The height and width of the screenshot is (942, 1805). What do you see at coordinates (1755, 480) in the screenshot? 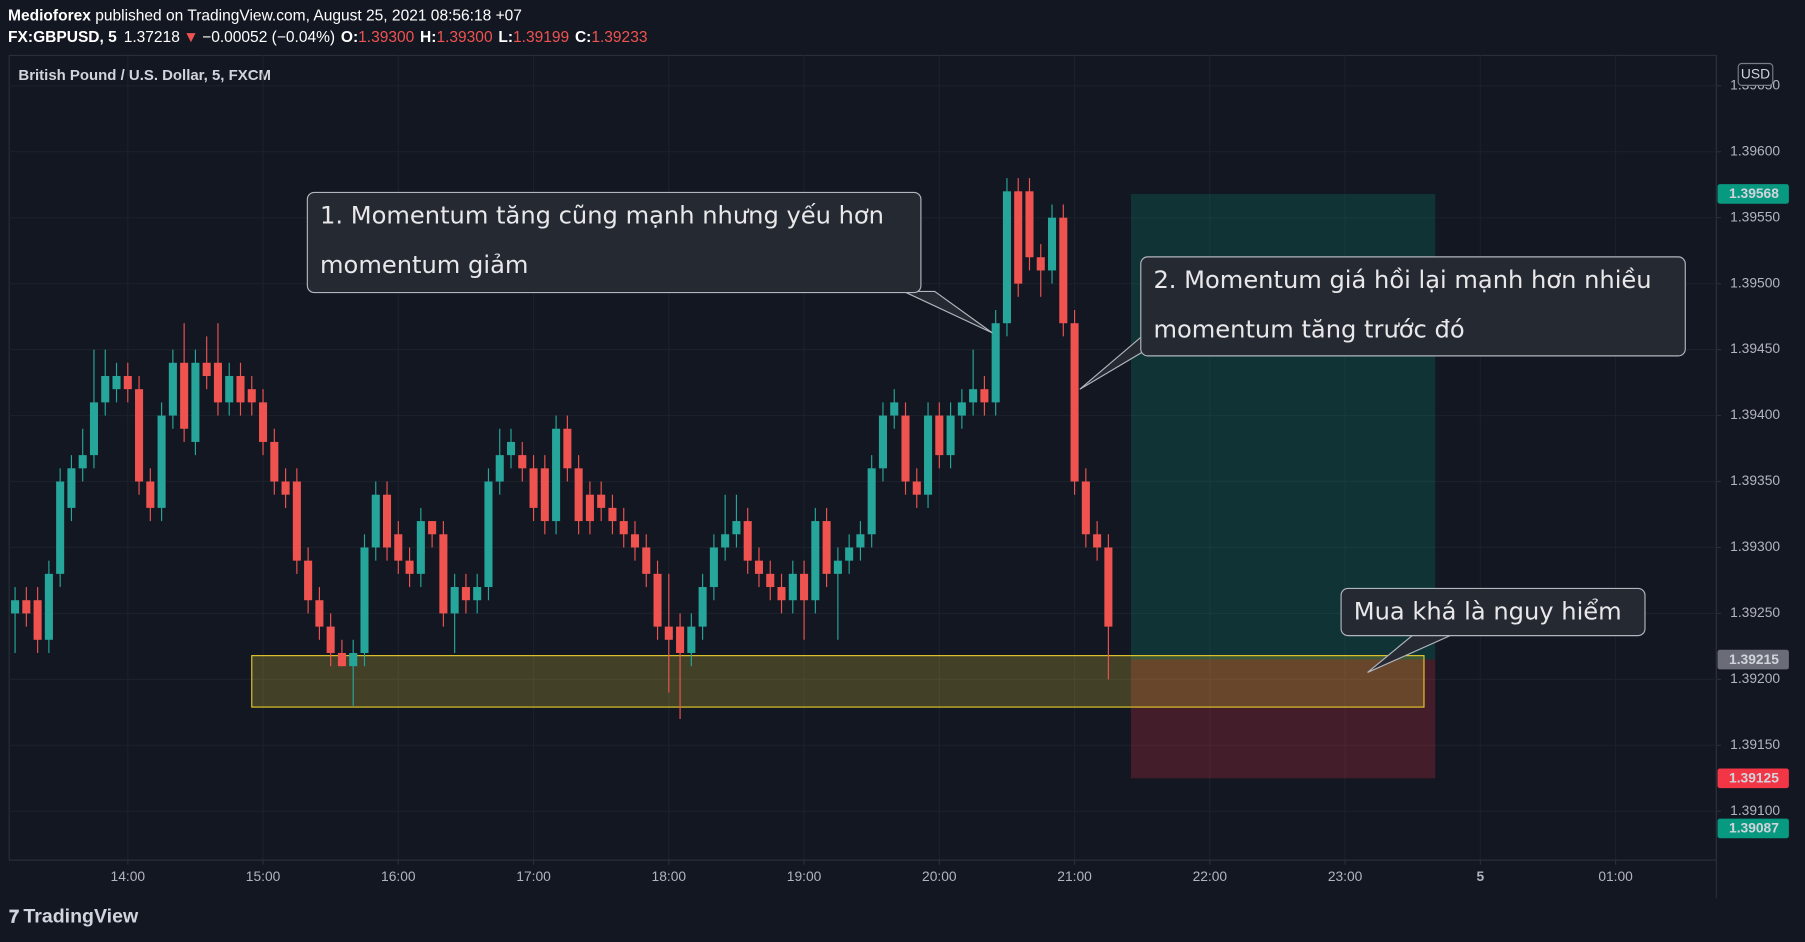
I see `y-tick-label: 1.39350` at bounding box center [1755, 480].